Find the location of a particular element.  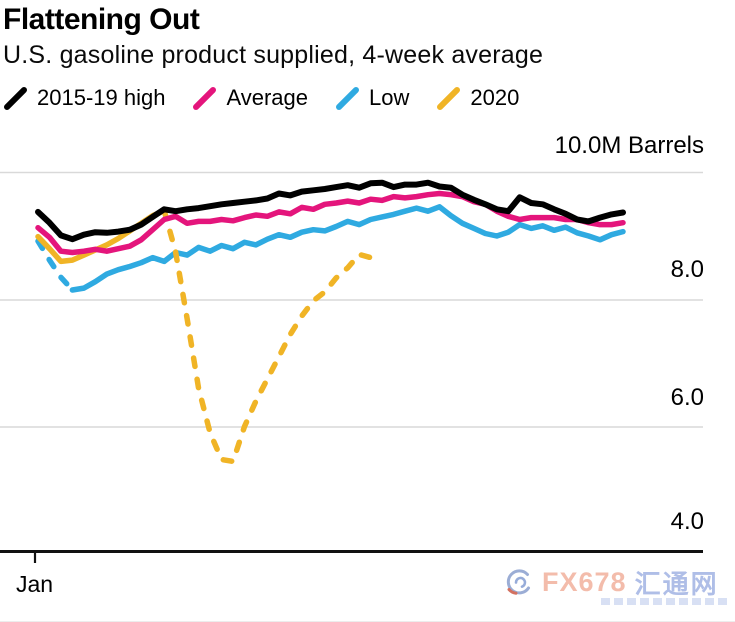

legend-item-2015-19-high: 2015-19 high is located at coordinates (84, 98).